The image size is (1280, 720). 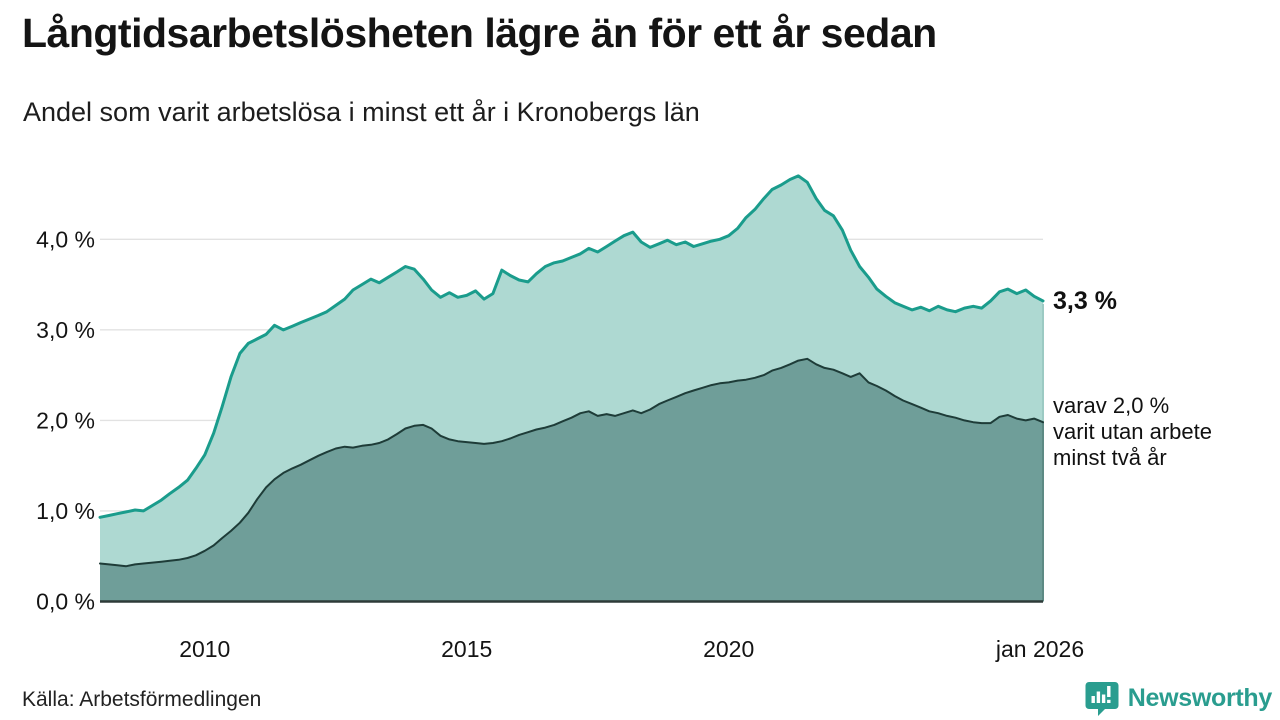 I want to click on x-axis-tick-label: 2015, so click(x=466, y=649).